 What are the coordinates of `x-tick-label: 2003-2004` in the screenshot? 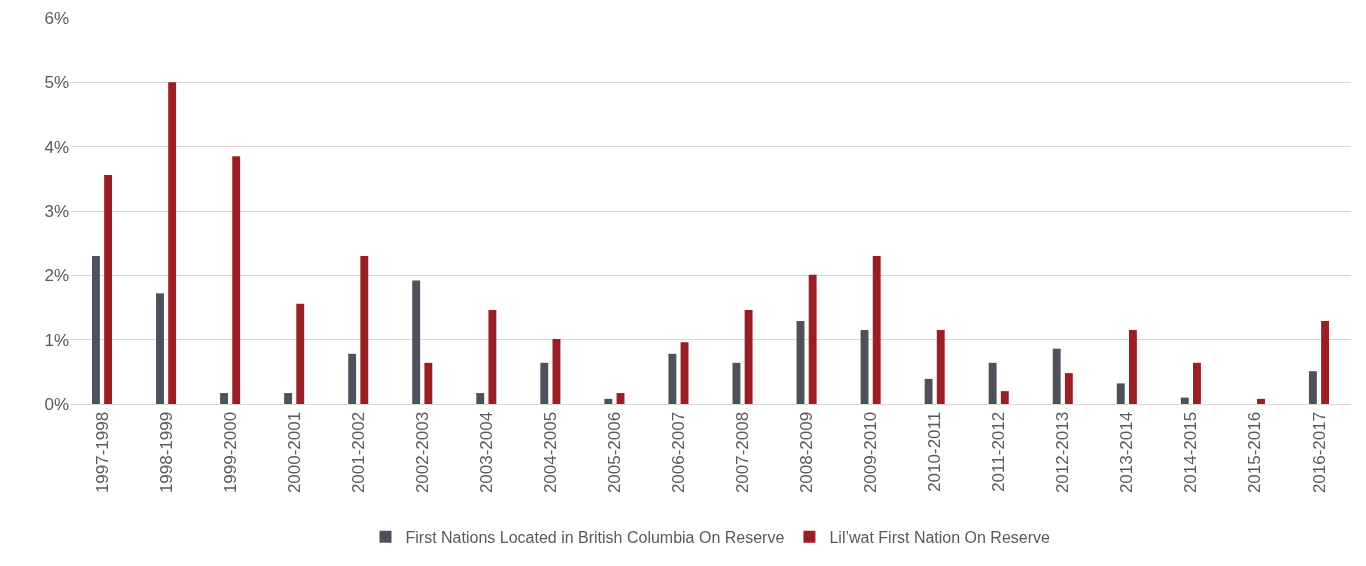 It's located at (486, 452).